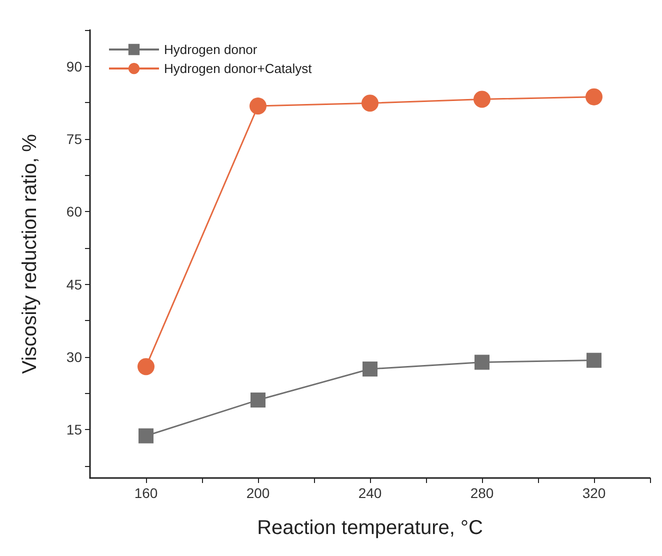  What do you see at coordinates (594, 493) in the screenshot?
I see `x-tick-label: 320` at bounding box center [594, 493].